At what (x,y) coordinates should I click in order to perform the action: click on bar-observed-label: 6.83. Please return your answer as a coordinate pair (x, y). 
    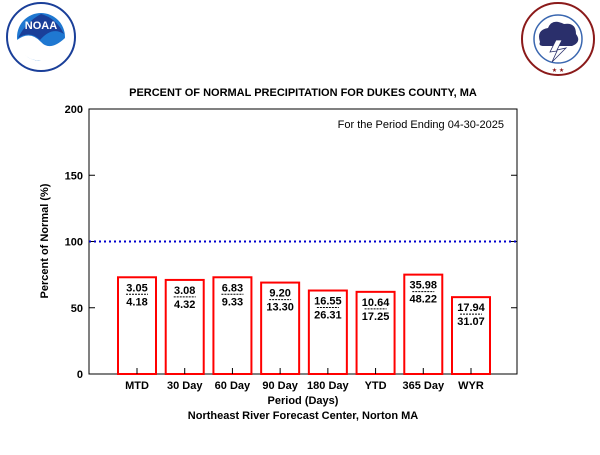
    Looking at the image, I should click on (232, 288).